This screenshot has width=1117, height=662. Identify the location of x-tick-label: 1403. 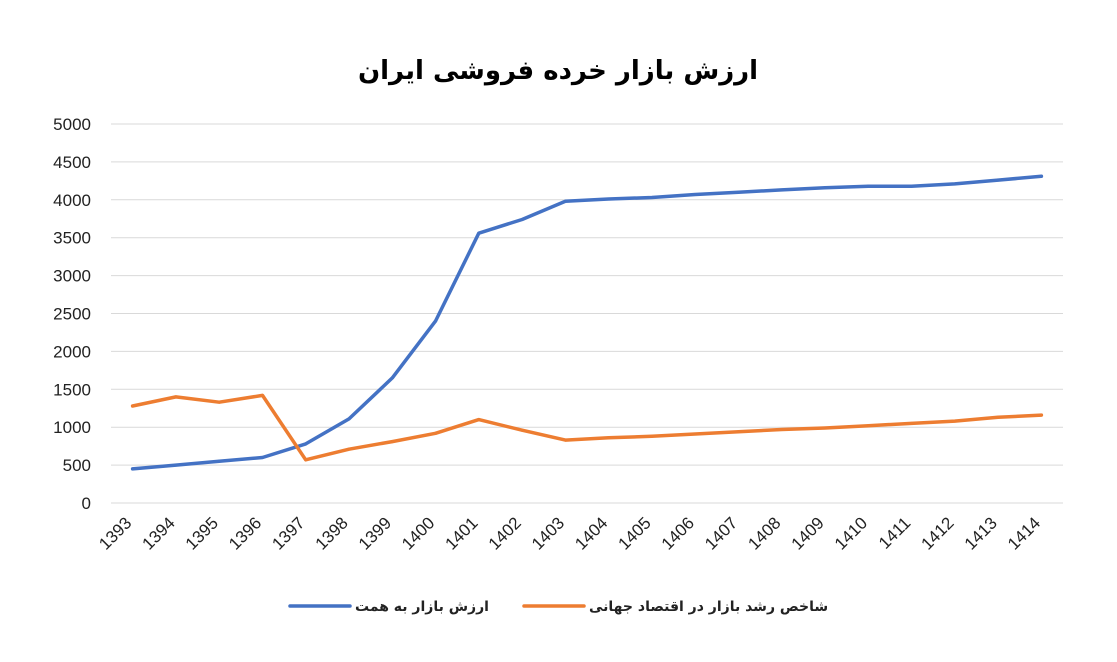
(548, 533).